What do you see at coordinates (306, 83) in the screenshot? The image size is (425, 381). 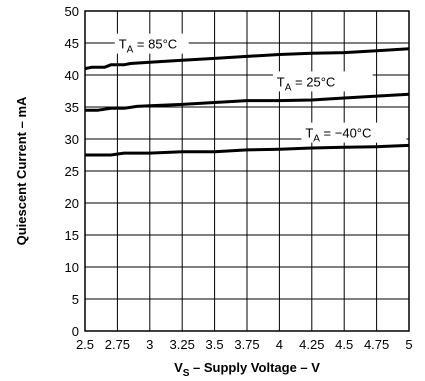 I see `series-label: TA = 25°C` at bounding box center [306, 83].